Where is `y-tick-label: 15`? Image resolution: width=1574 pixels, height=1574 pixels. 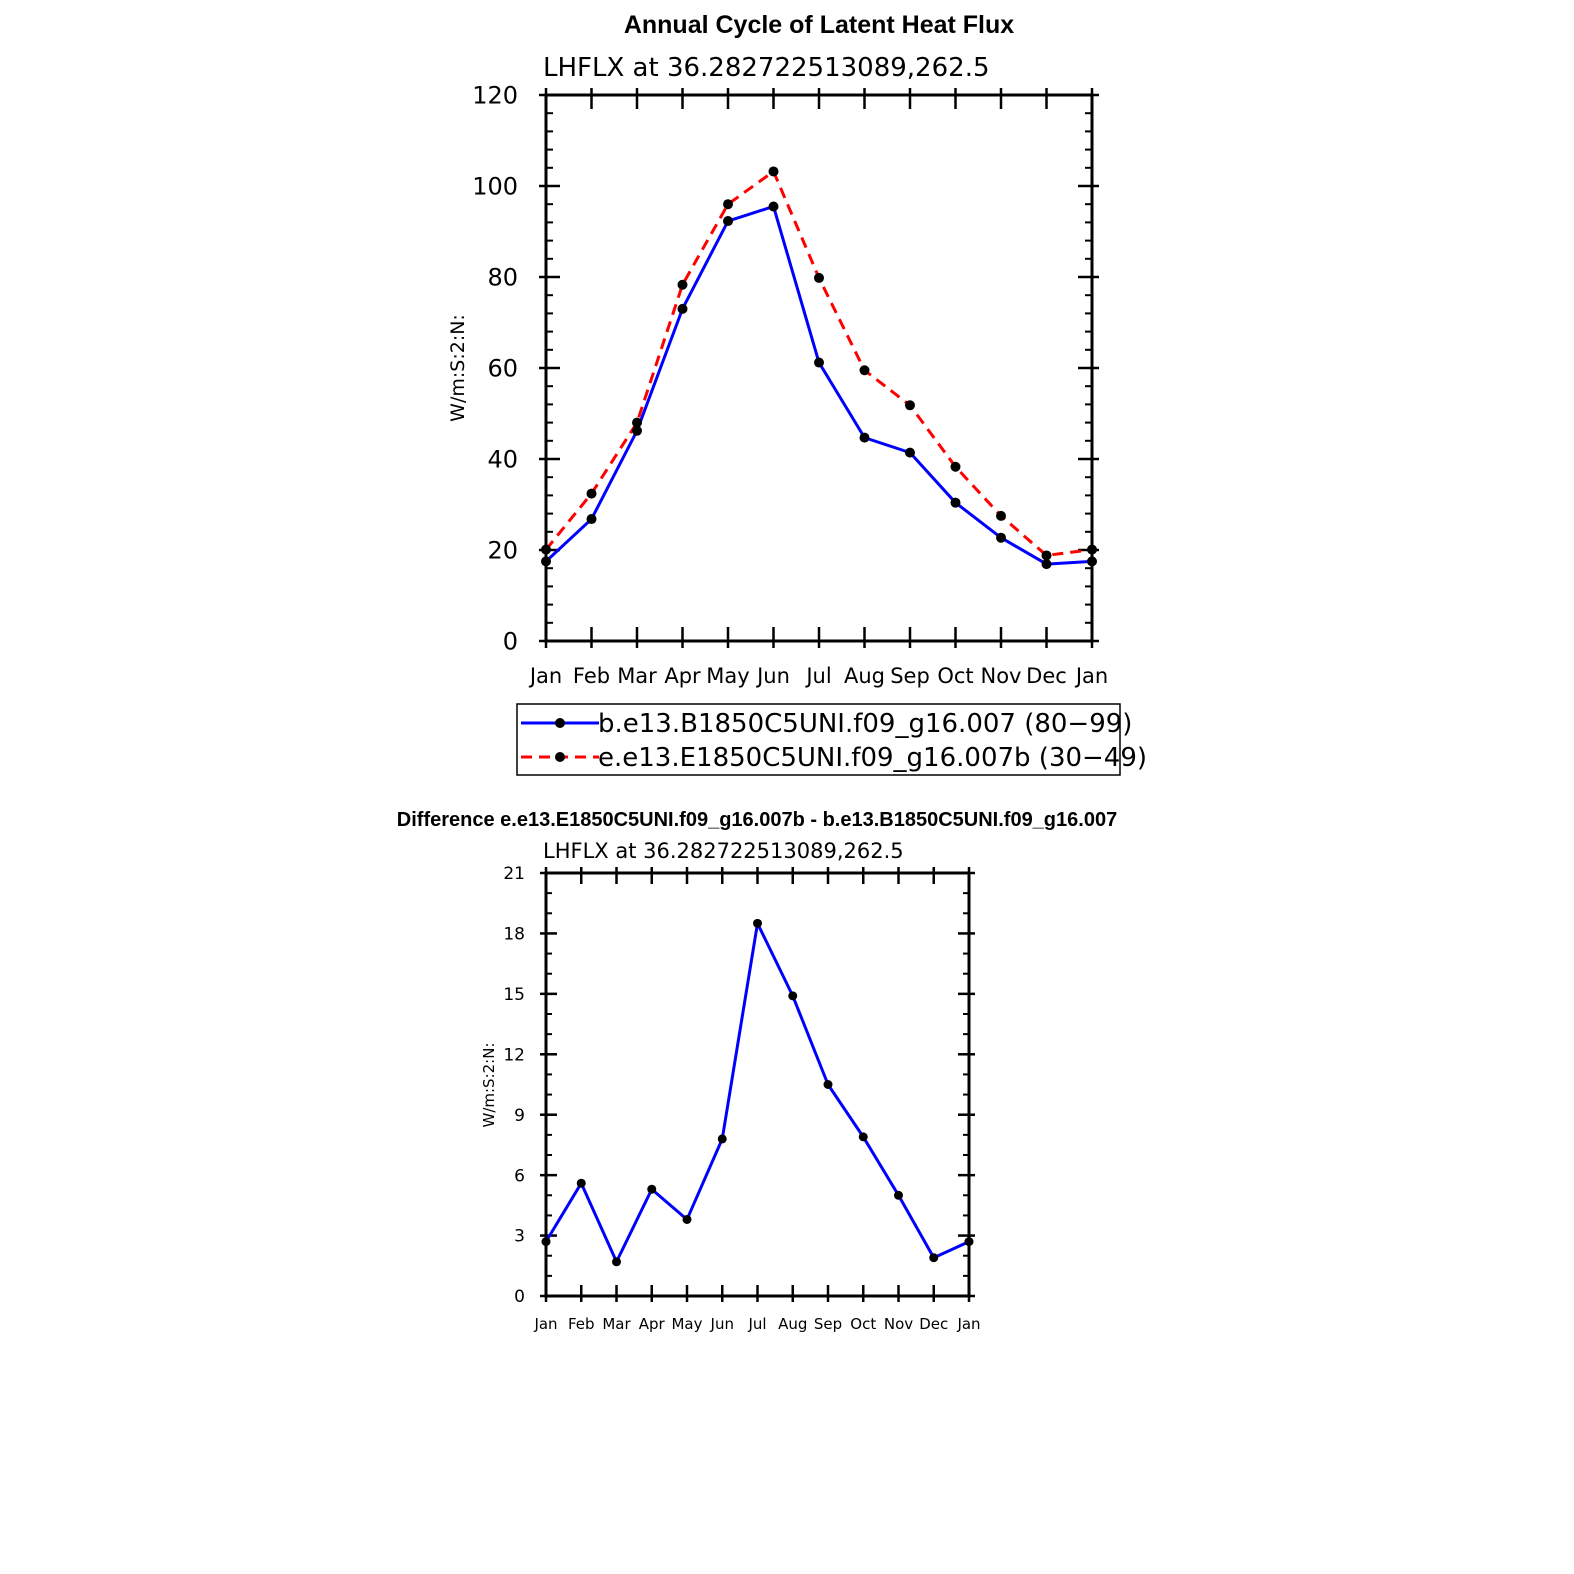 y-tick-label: 15 is located at coordinates (514, 995).